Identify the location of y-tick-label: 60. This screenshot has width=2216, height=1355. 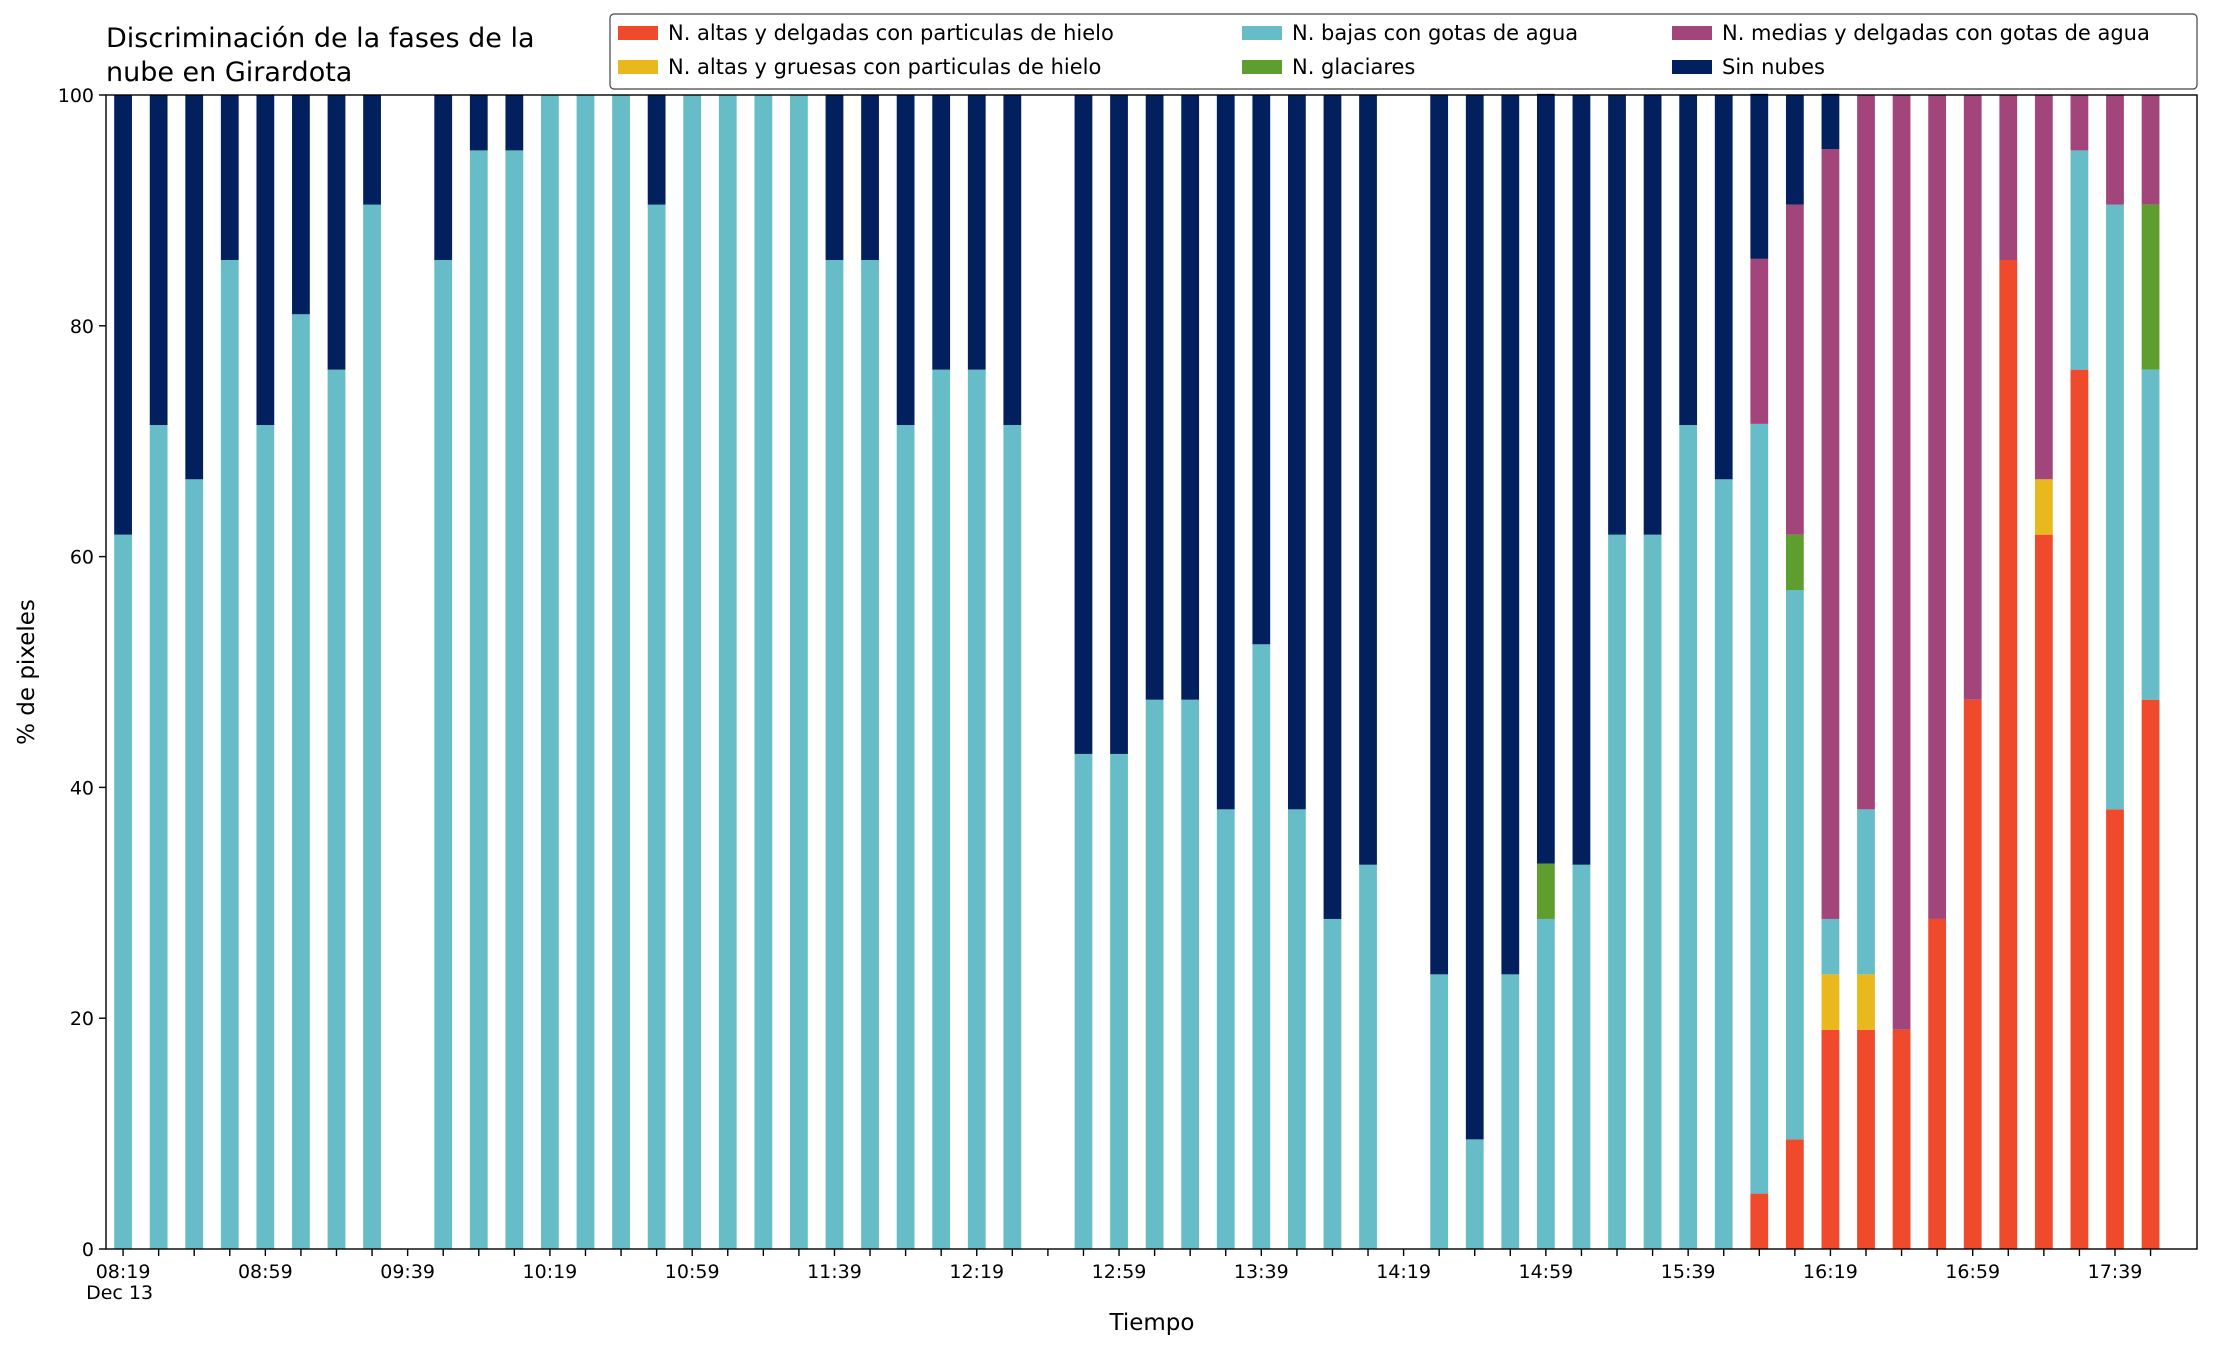
(82, 558).